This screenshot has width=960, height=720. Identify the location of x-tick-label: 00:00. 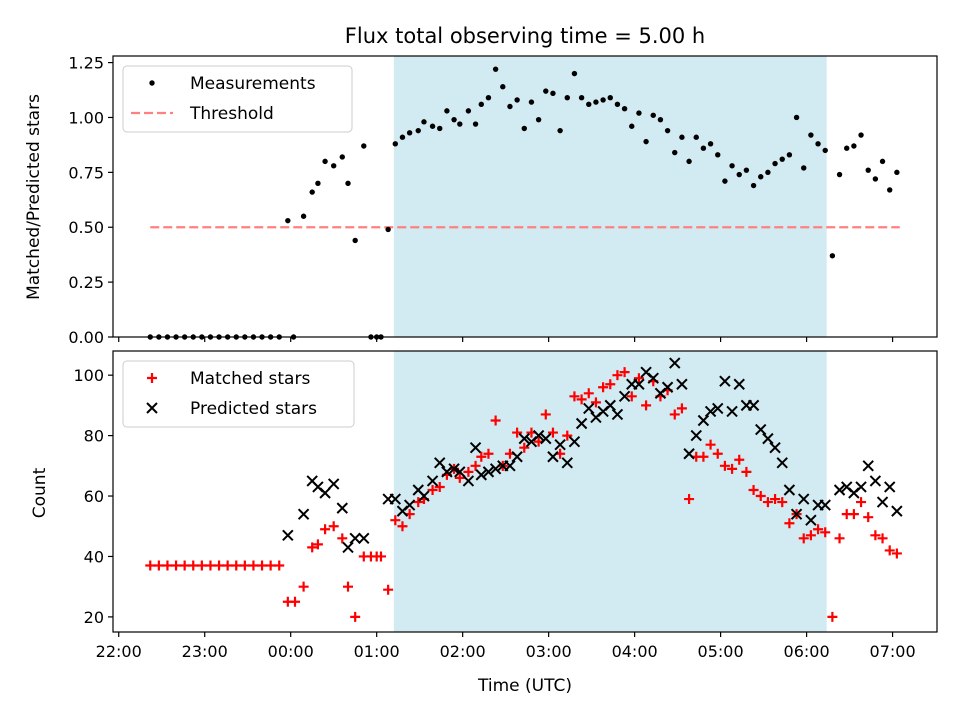
(291, 651).